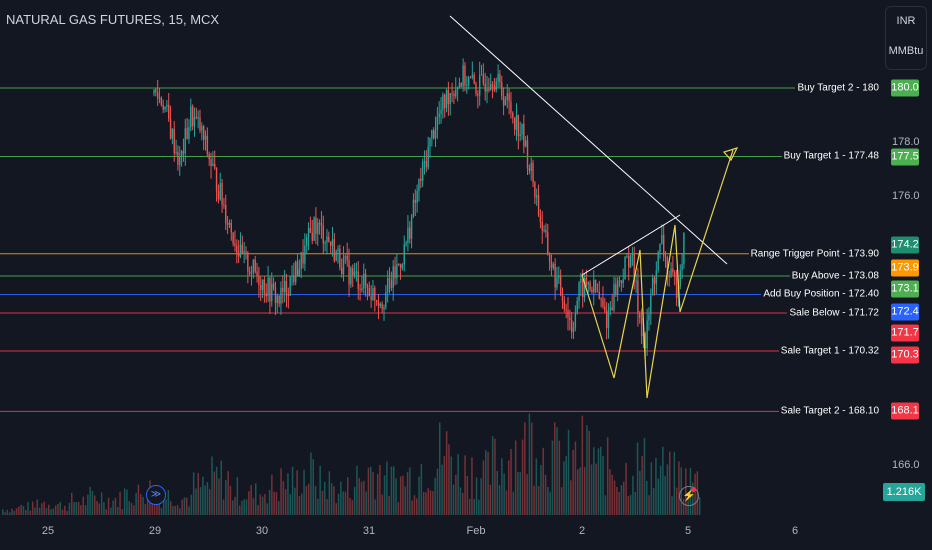  I want to click on replay-icon: ≫, so click(156, 495).